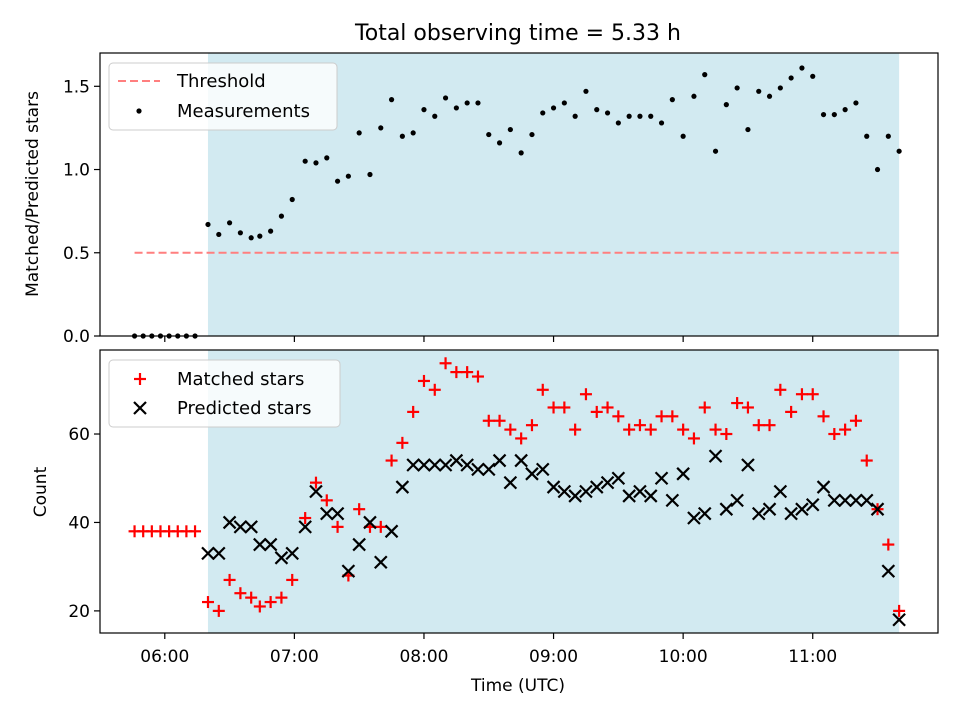 This screenshot has width=960, height=720. Describe the element at coordinates (423, 657) in the screenshot. I see `x-tick-label: 08:00` at that location.